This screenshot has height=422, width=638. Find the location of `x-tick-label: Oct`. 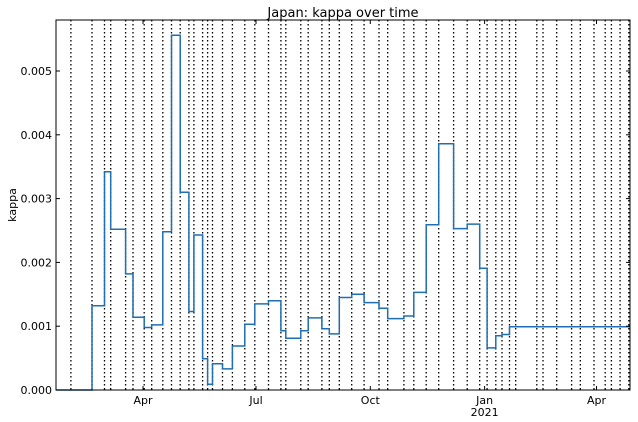

x-tick-label: Oct is located at coordinates (371, 400).